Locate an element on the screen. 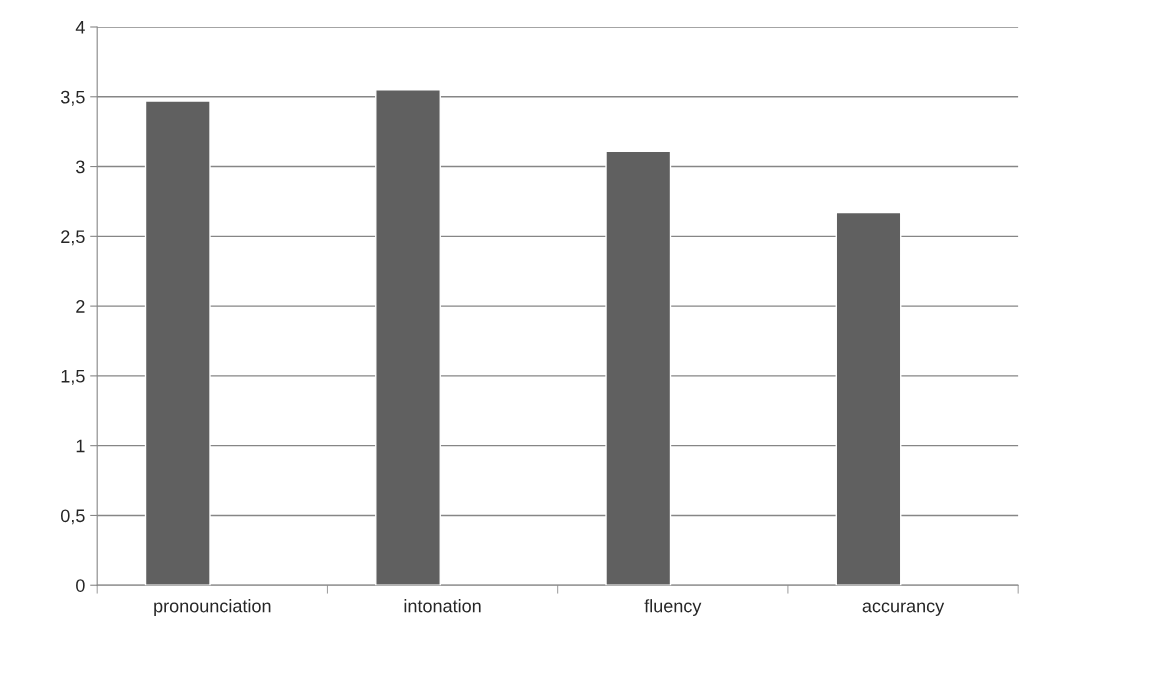 This screenshot has height=675, width=1157. y-tick-label: 1,5 is located at coordinates (73, 377).